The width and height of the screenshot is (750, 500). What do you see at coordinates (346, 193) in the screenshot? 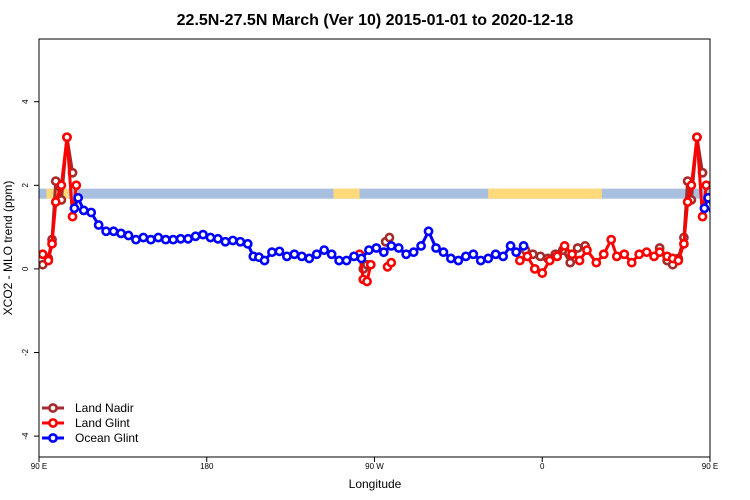
I see `land-band-segment` at bounding box center [346, 193].